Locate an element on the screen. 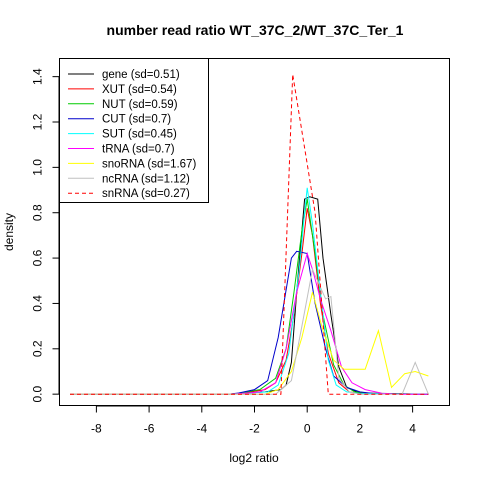 The width and height of the screenshot is (480, 480). x-tick-label: -6 is located at coordinates (149, 429).